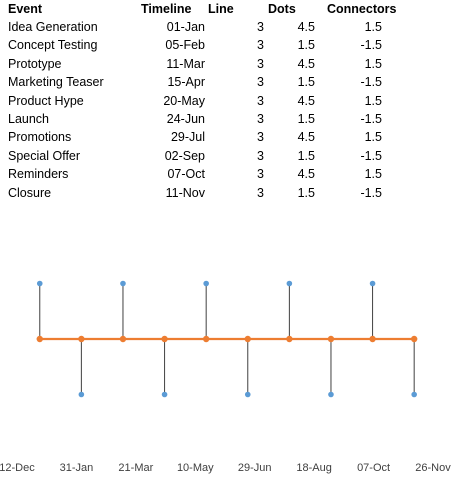  What do you see at coordinates (56, 82) in the screenshot?
I see `cell-event: Marketing Teaser` at bounding box center [56, 82].